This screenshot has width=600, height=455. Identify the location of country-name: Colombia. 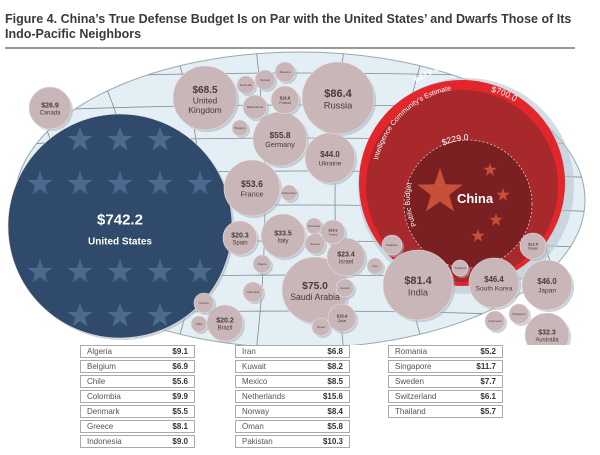
(104, 396).